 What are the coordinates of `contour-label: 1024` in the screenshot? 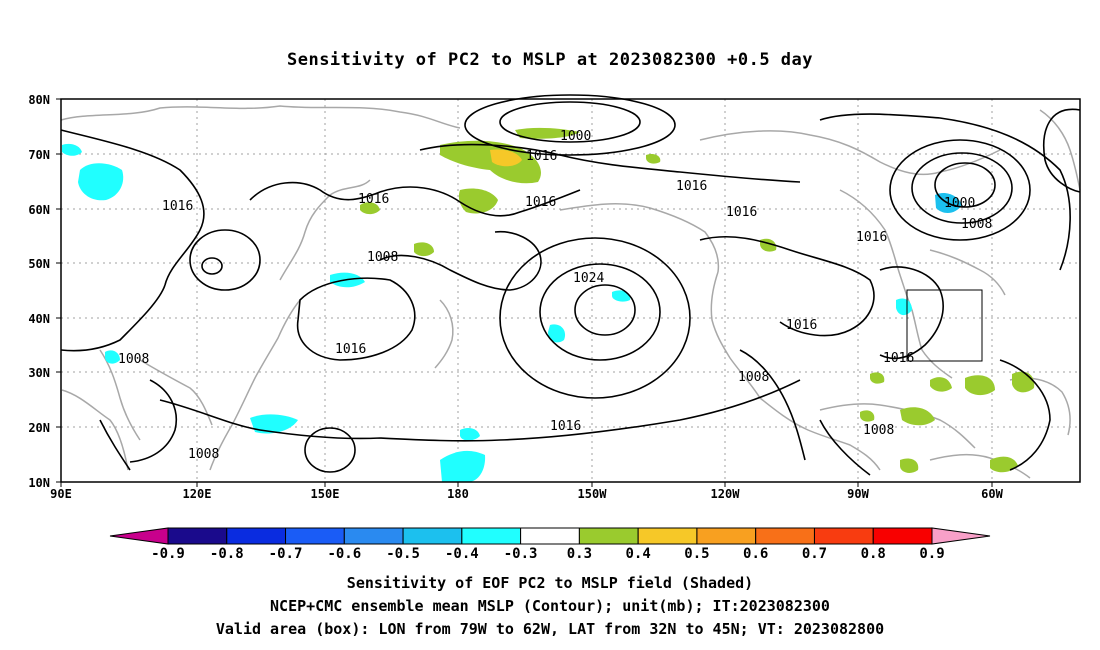 It's located at (588, 278).